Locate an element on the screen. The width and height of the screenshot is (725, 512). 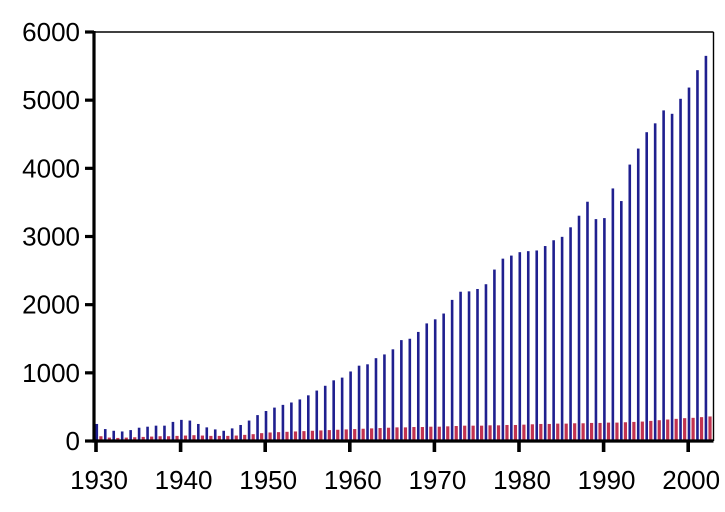
bar-crimson-series-1941 is located at coordinates (194, 438).